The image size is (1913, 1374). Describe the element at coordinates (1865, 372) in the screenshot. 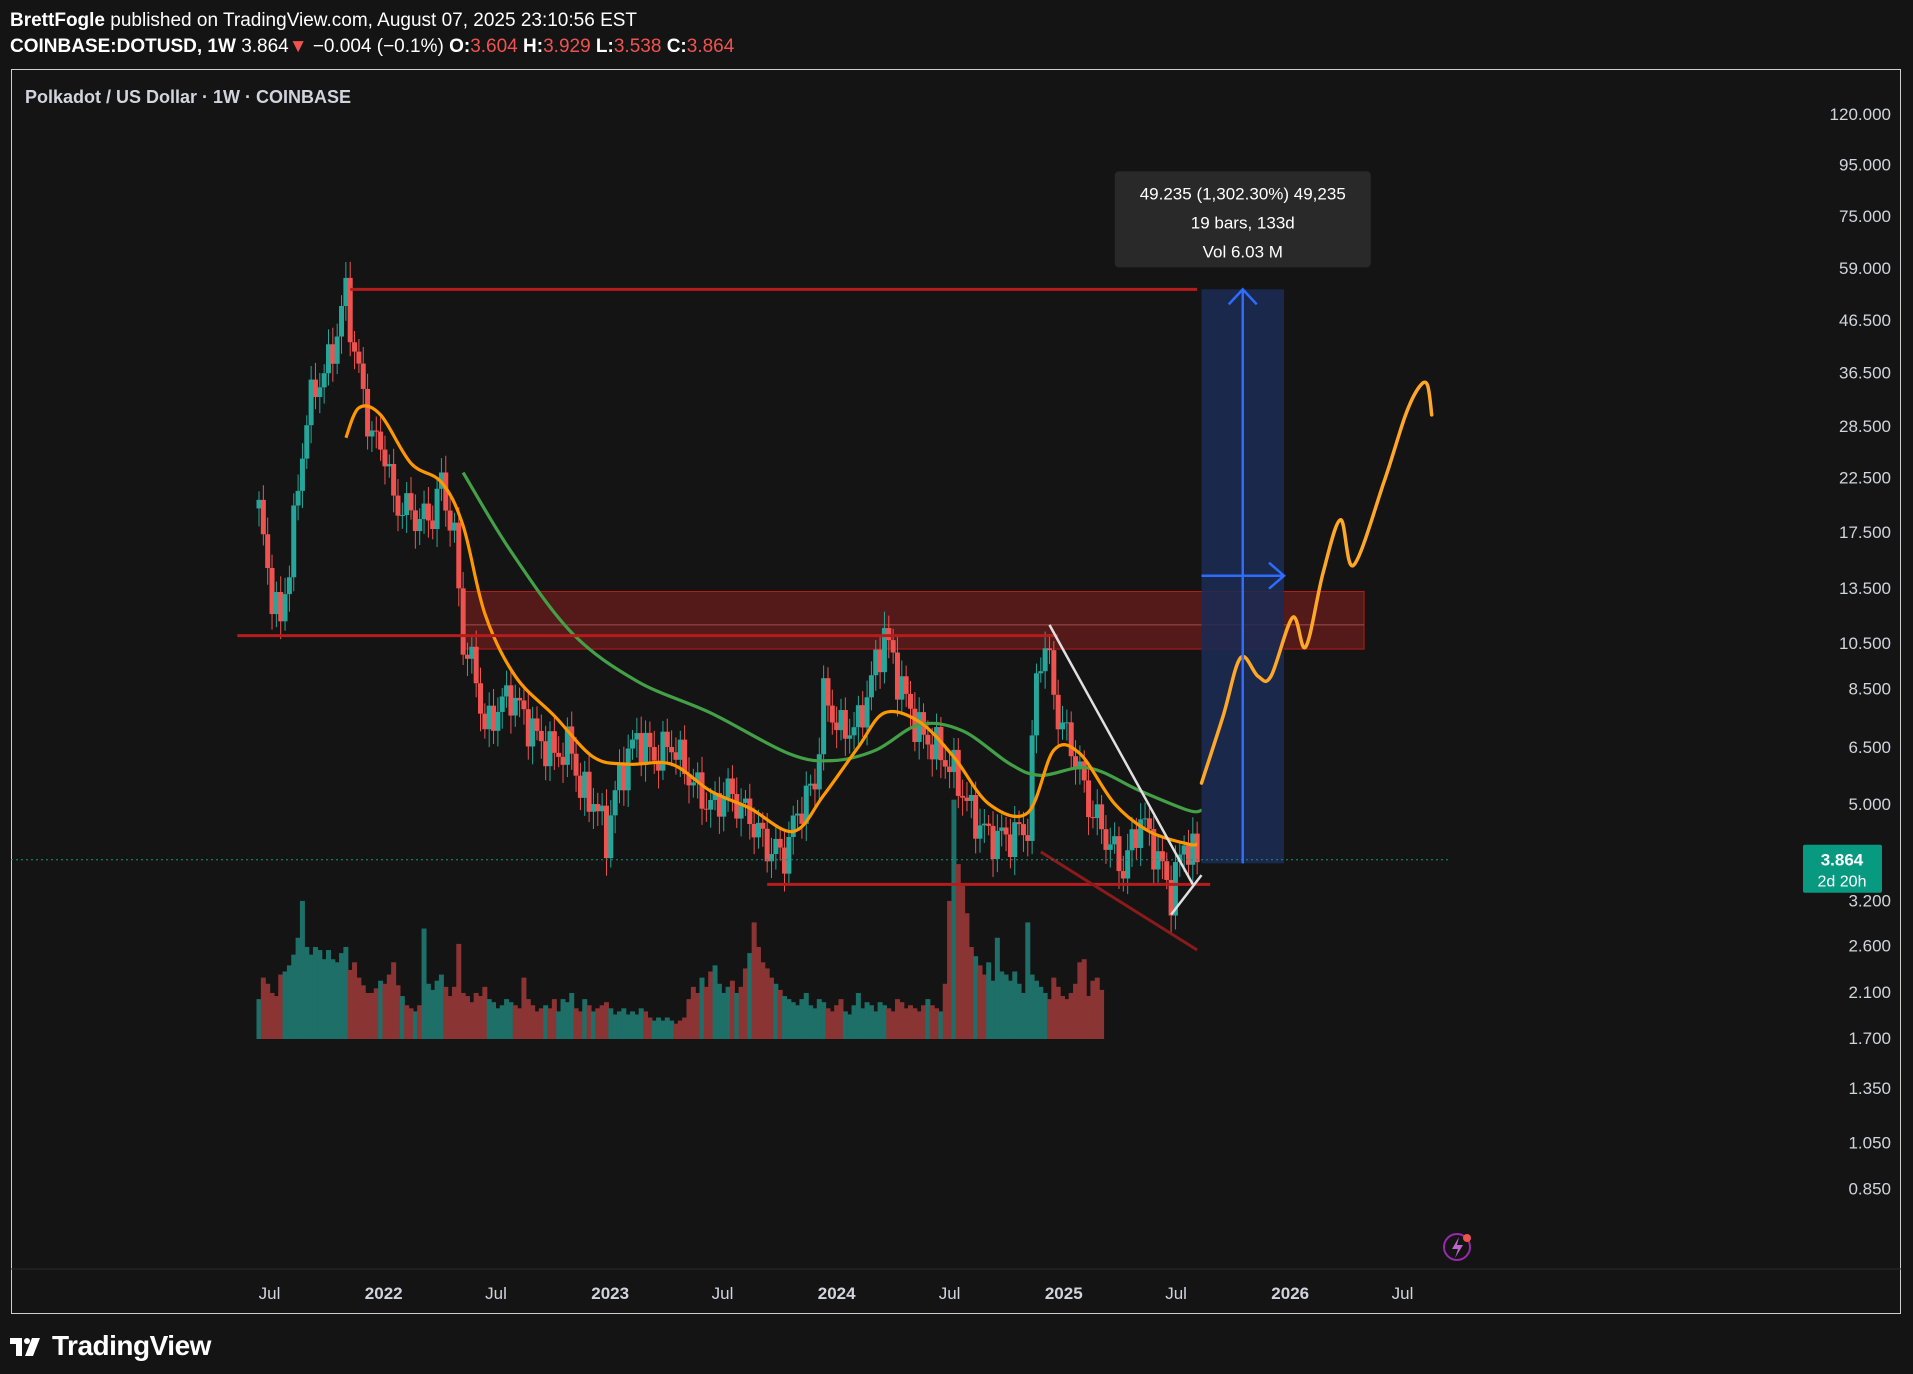

I see `y-axis-tick-label: 36.500` at that location.